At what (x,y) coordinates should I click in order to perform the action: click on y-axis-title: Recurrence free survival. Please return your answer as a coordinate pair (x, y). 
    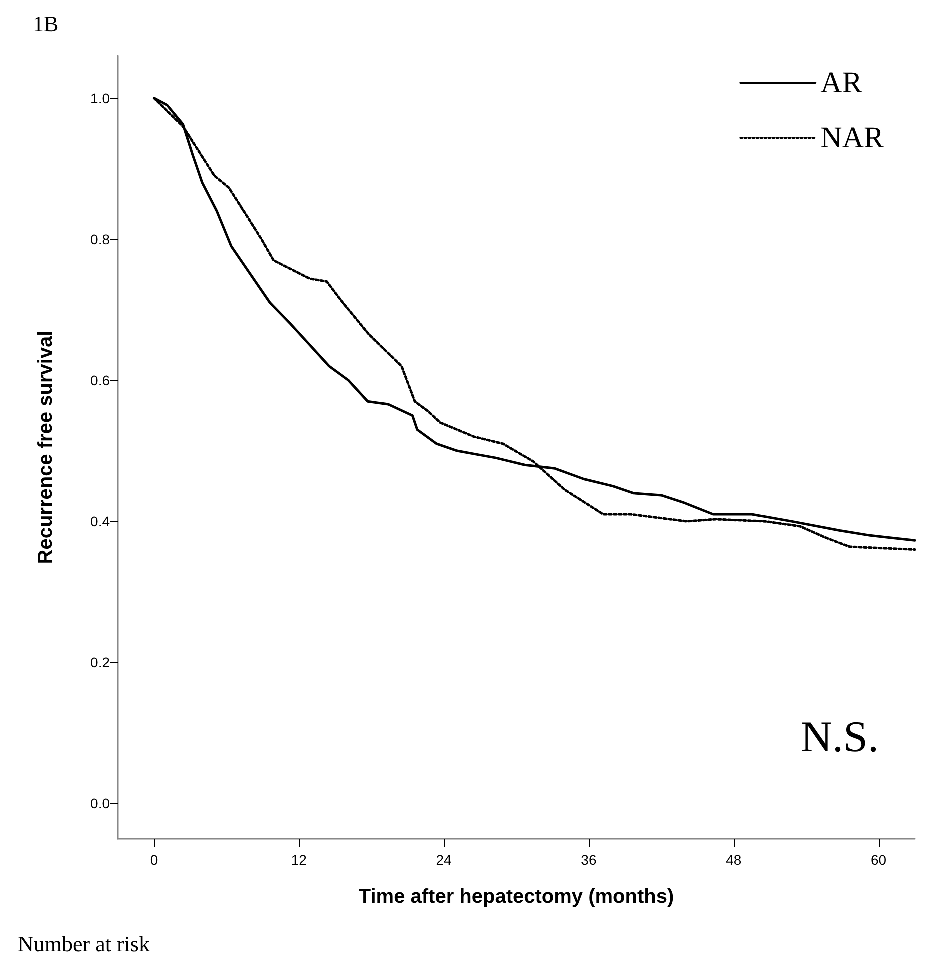
    Looking at the image, I should click on (46, 447).